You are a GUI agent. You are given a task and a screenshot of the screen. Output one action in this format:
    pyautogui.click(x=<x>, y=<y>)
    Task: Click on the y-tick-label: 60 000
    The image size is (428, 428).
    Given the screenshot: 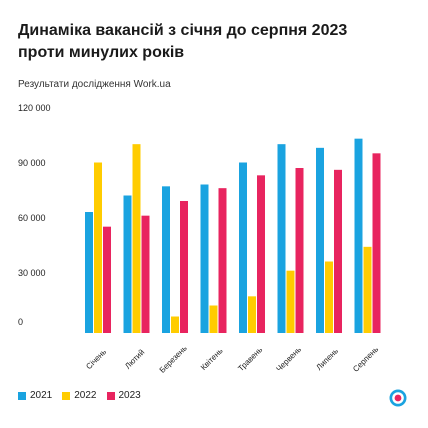 What is the action you would take?
    pyautogui.click(x=32, y=218)
    